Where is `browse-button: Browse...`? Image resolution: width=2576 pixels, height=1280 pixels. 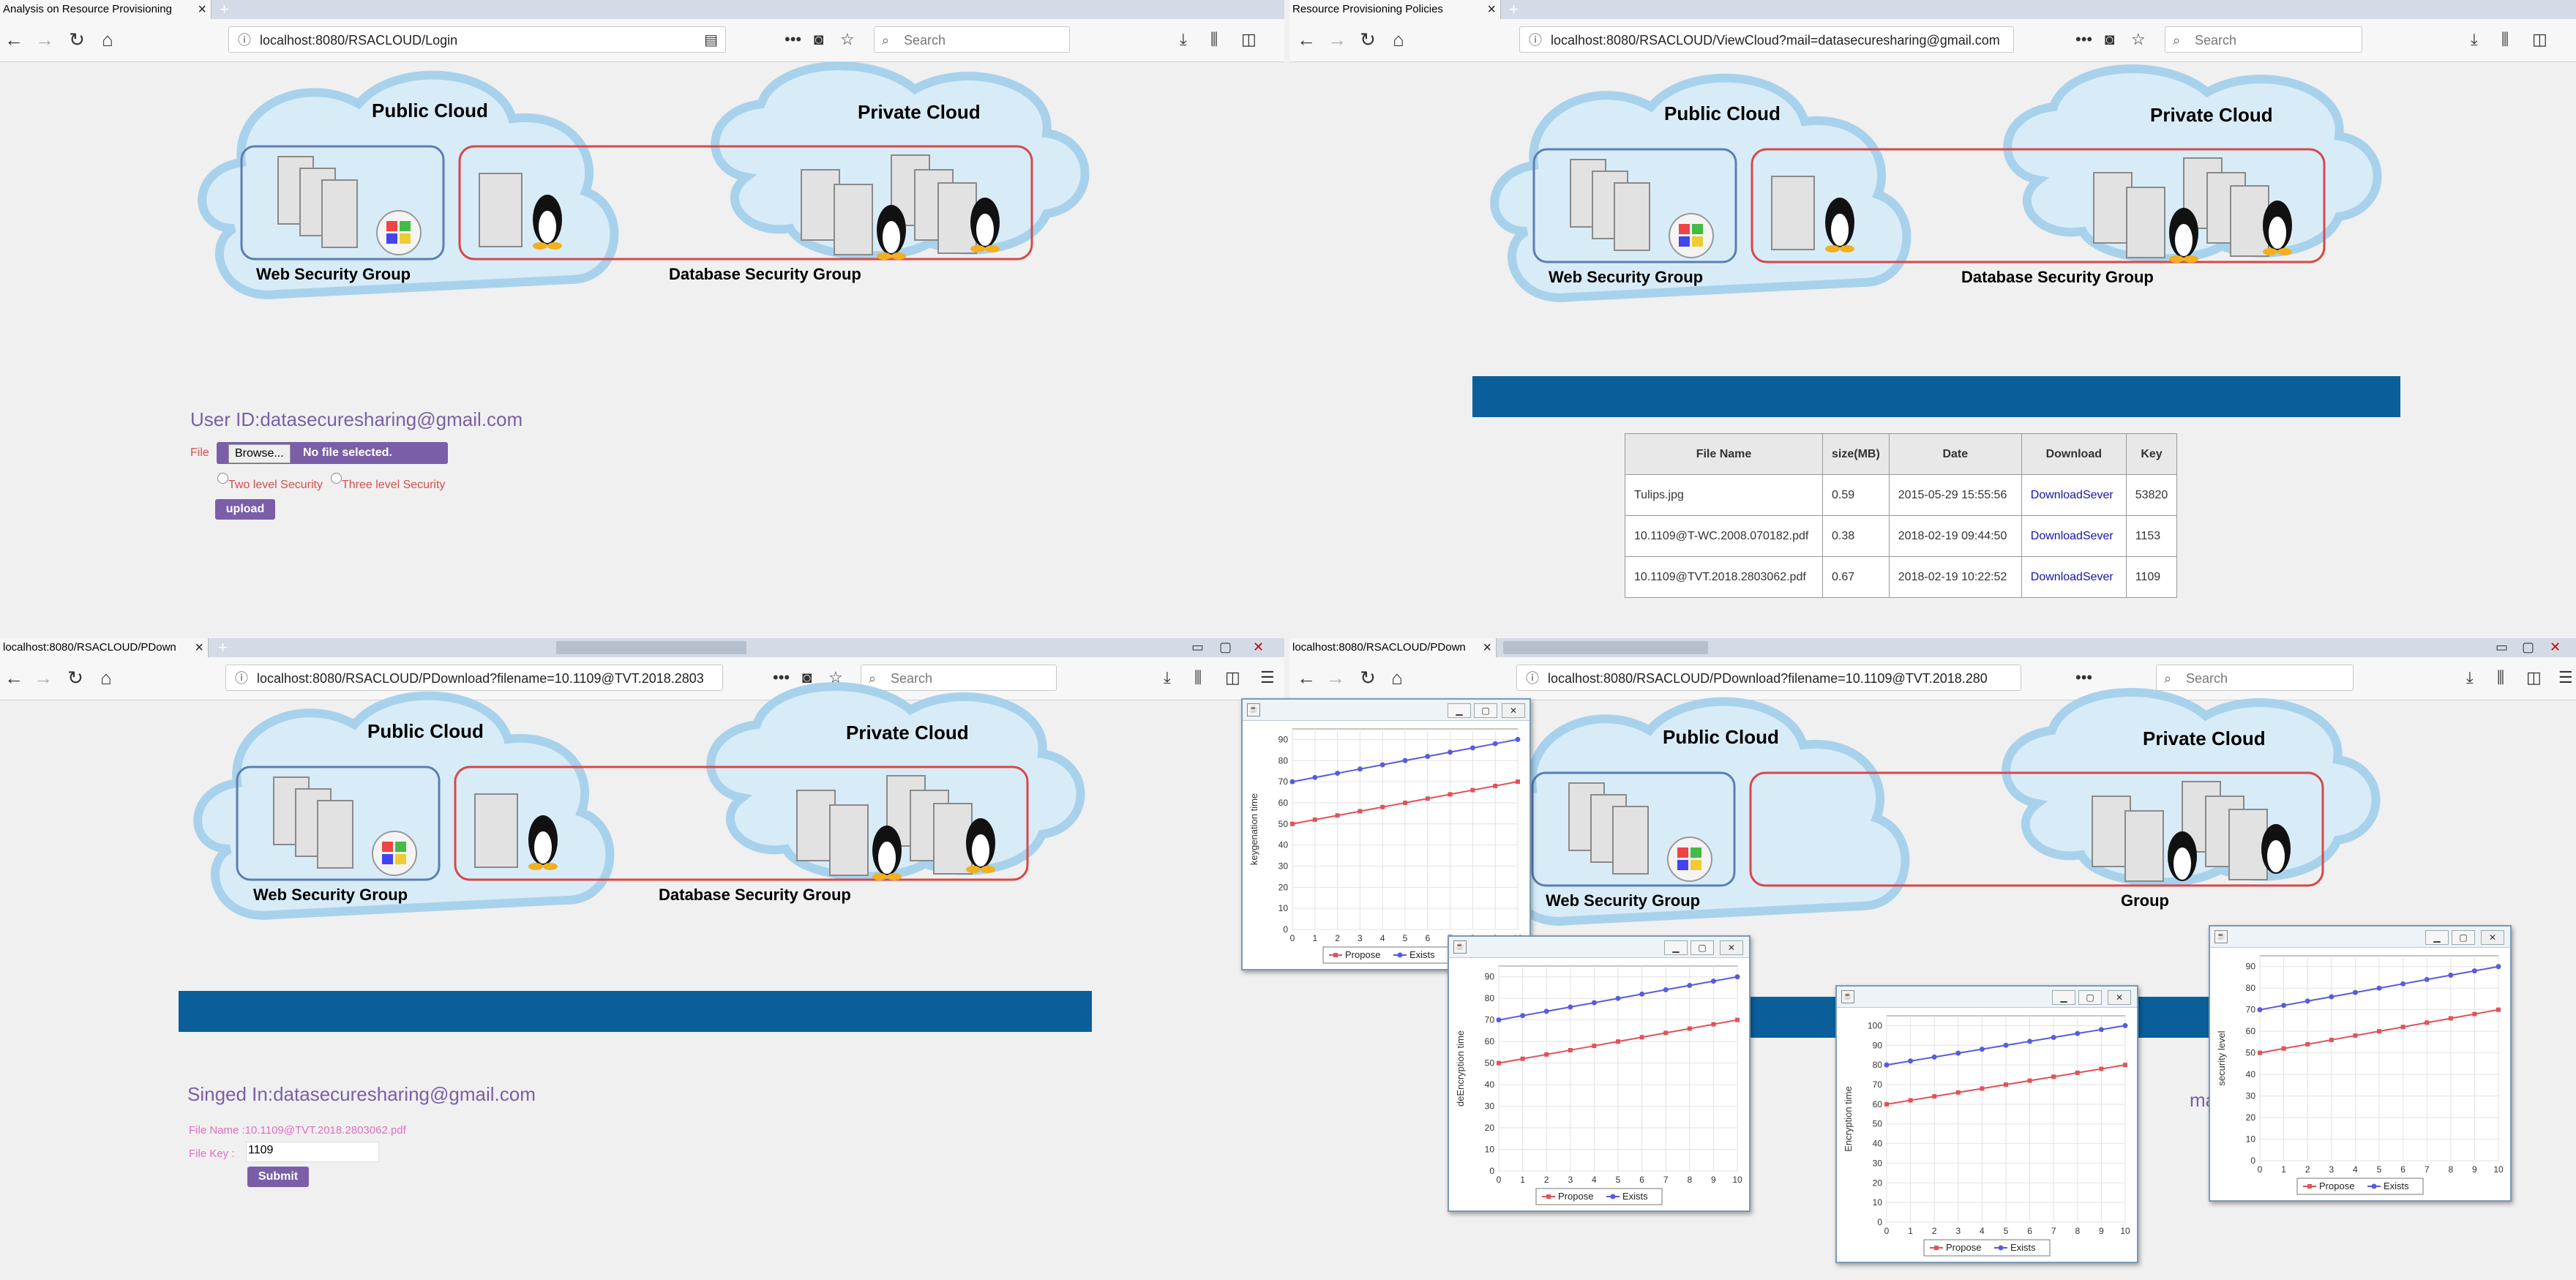 browse-button: Browse... is located at coordinates (259, 454).